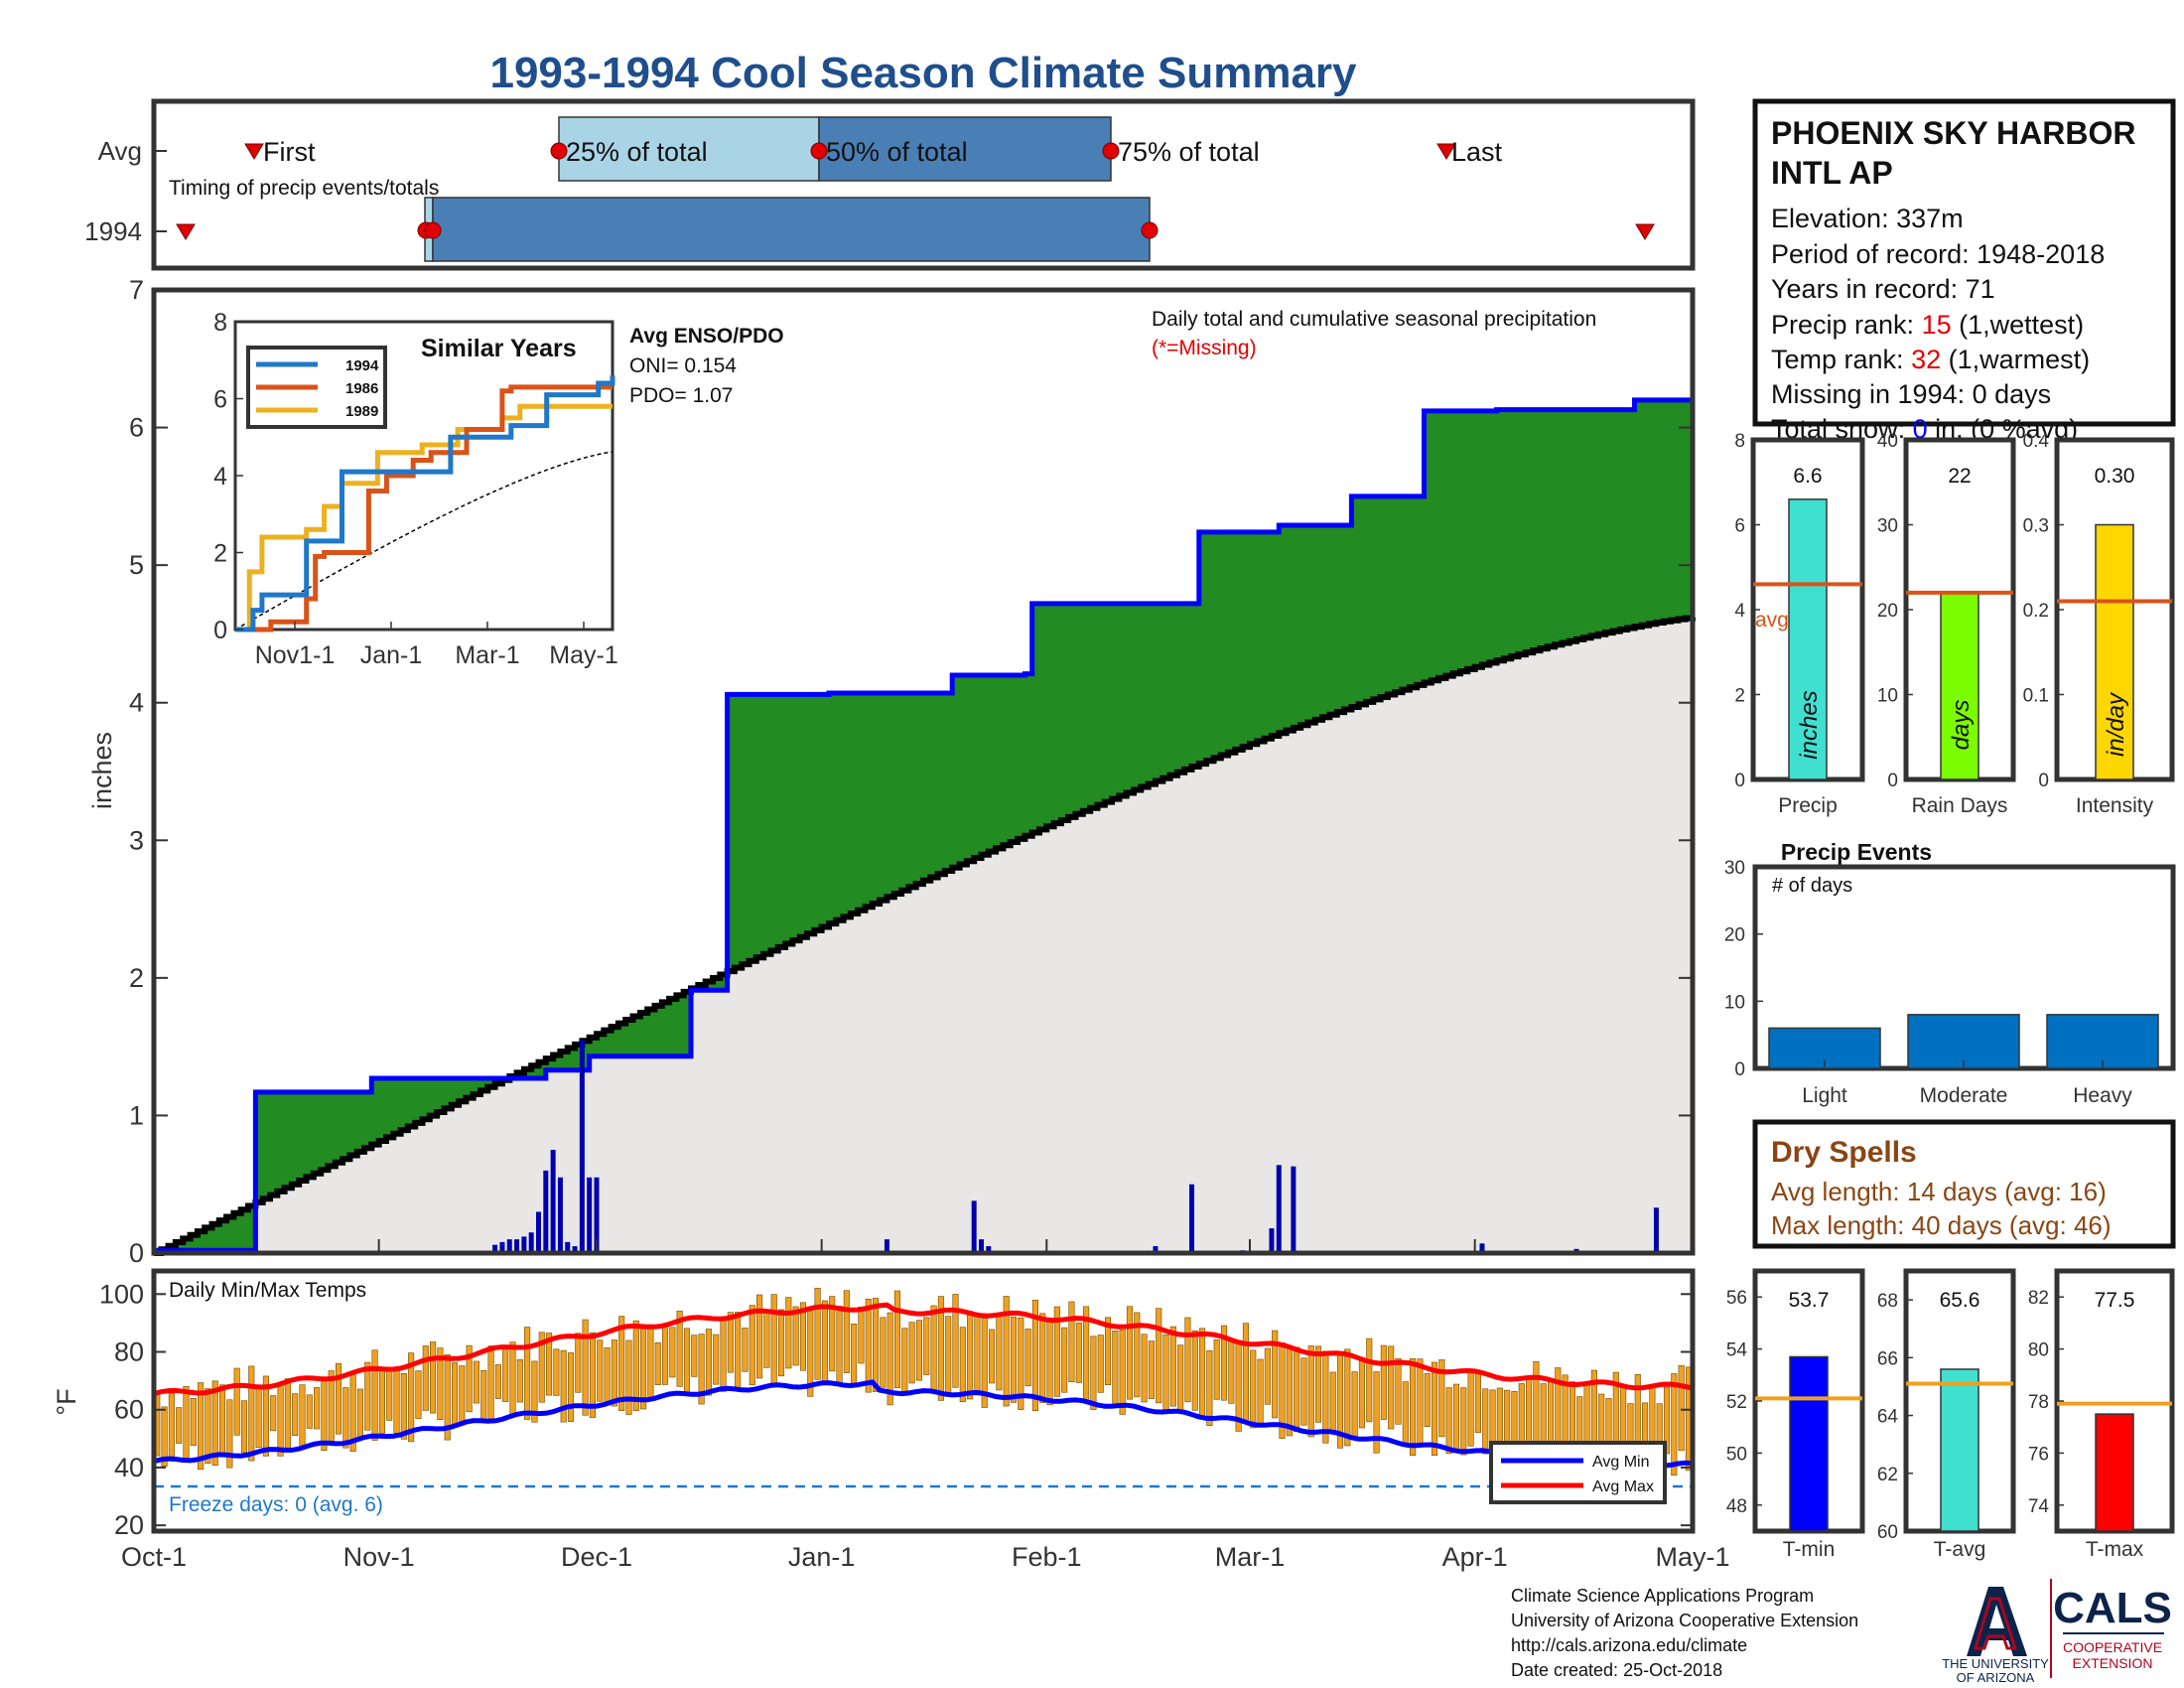 The width and height of the screenshot is (2184, 1688). I want to click on inset-x-axis: Nov1-1 Jan-1 Mar-1 May-1, so click(436, 645).